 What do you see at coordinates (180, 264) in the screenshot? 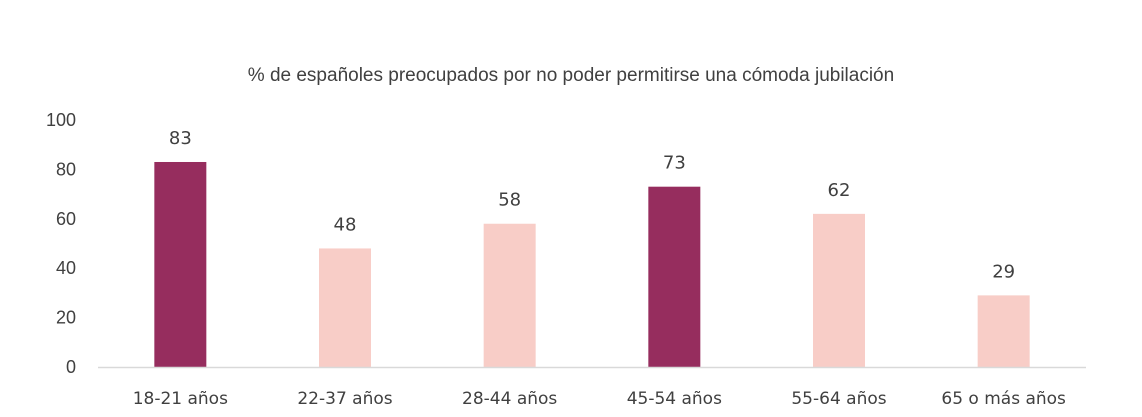
I see `bar-18-21-años` at bounding box center [180, 264].